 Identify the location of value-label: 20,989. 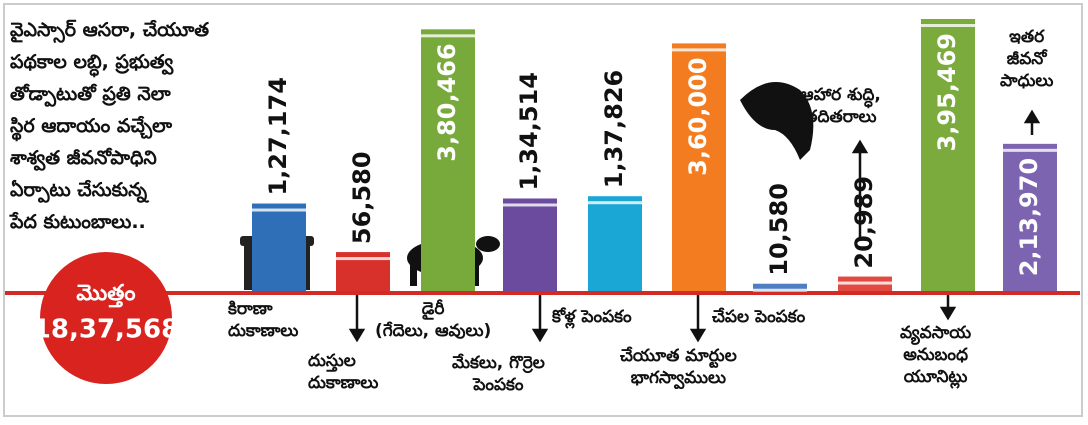
(864, 222).